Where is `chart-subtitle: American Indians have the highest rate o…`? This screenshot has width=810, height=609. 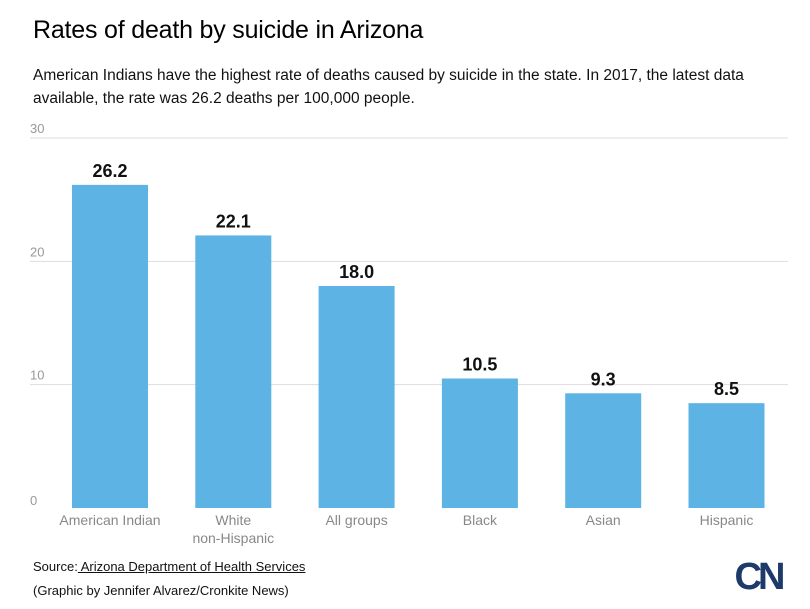 chart-subtitle: American Indians have the highest rate o… is located at coordinates (388, 87).